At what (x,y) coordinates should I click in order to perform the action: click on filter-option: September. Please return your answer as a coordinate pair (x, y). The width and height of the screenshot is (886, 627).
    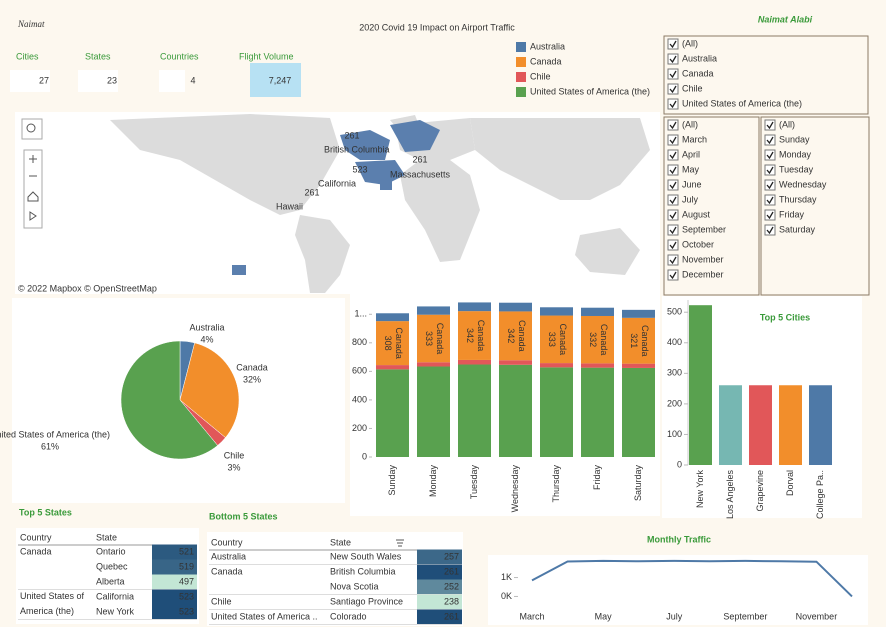
    Looking at the image, I should click on (704, 229).